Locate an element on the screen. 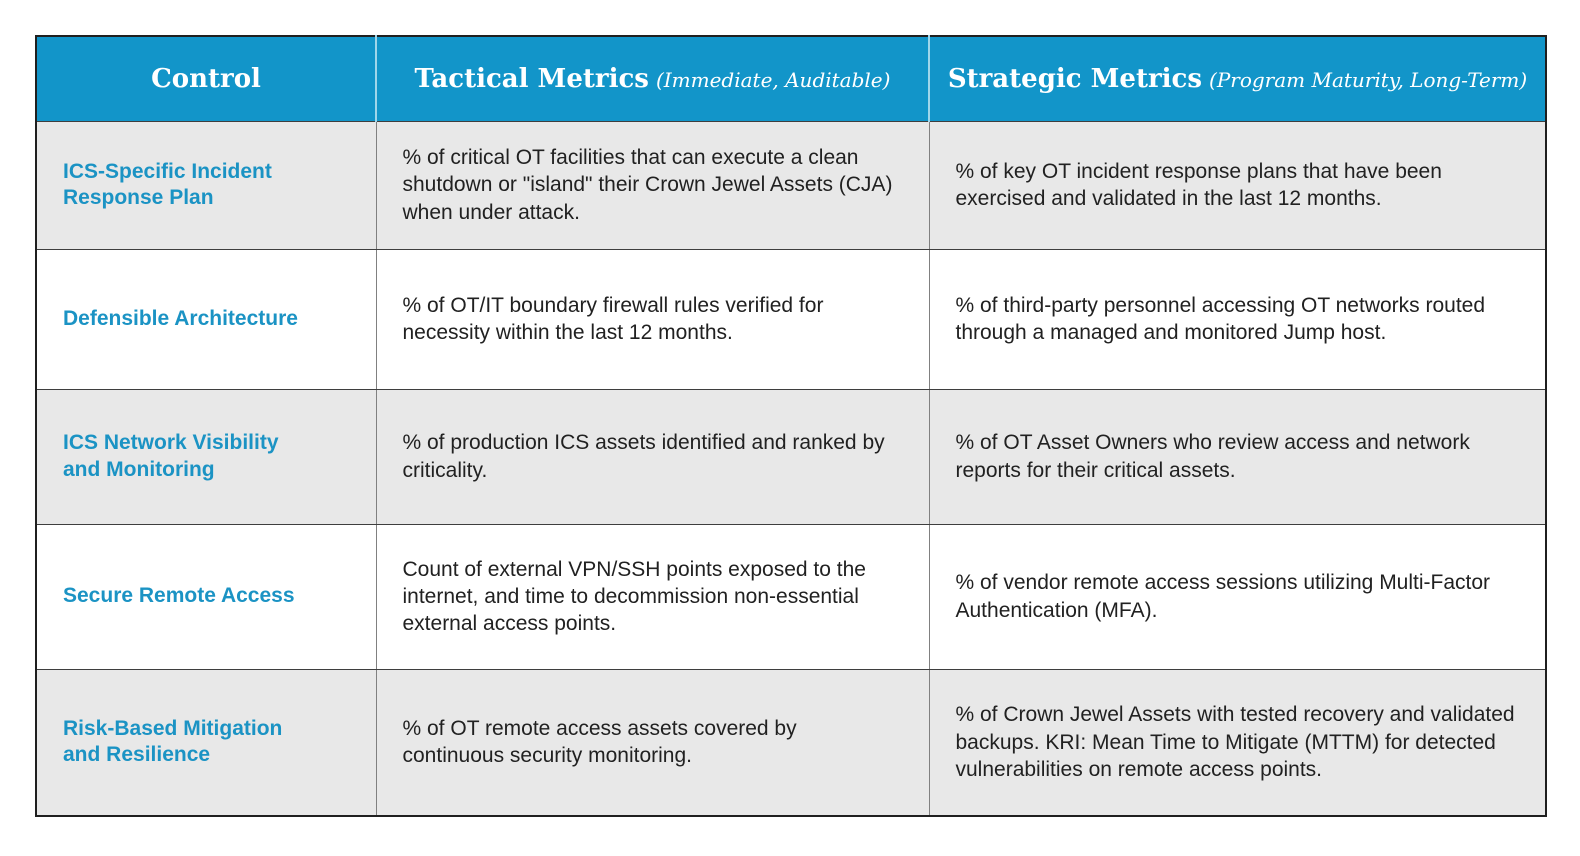 Image resolution: width=1580 pixels, height=856 pixels. header-label-control: Control is located at coordinates (206, 78).